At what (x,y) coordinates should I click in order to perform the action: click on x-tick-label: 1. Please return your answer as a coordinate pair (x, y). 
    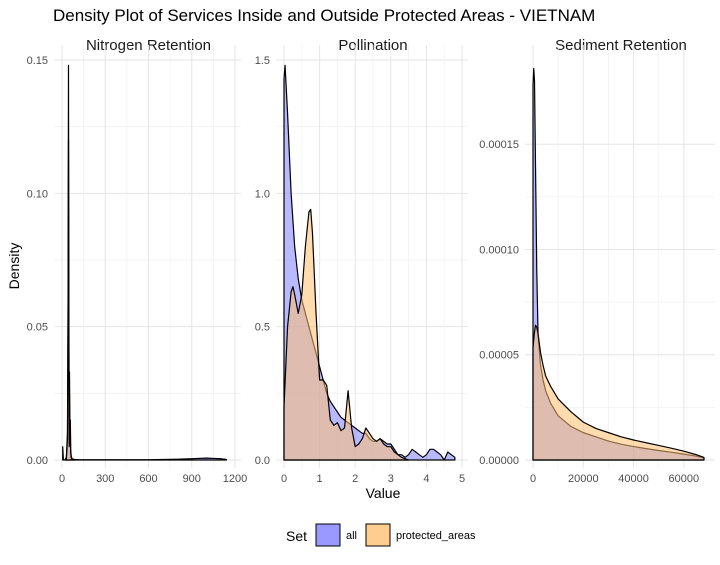
    Looking at the image, I should click on (320, 479).